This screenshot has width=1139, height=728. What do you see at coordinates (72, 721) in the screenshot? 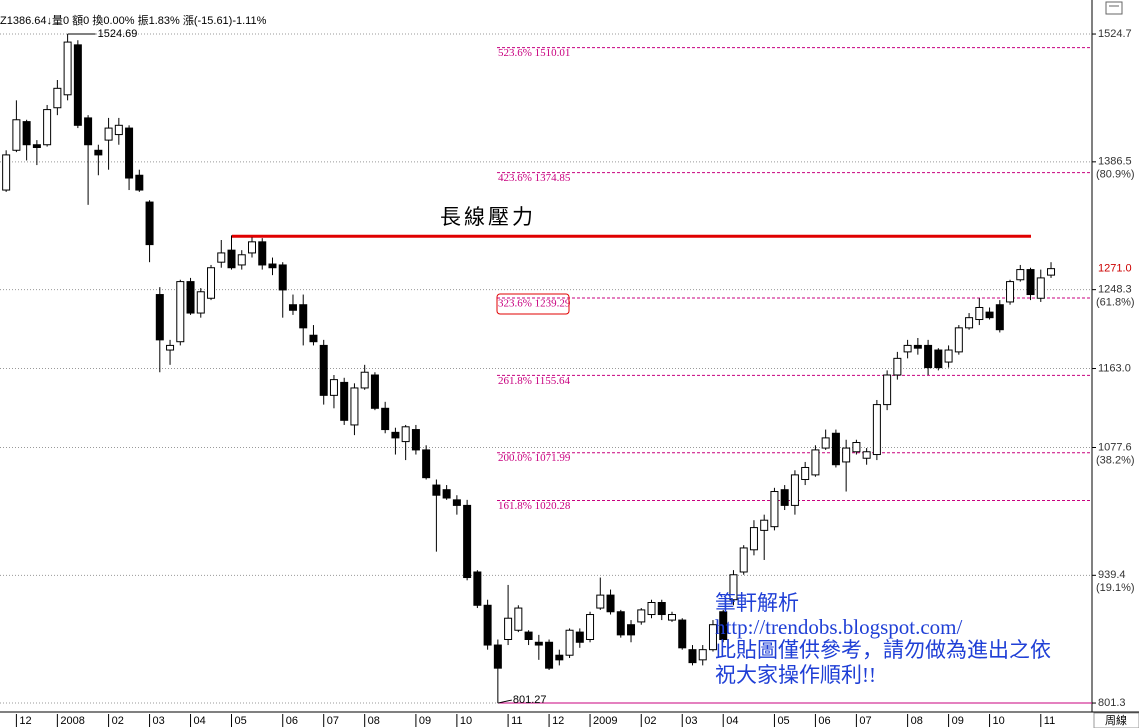
I see `x-tick-label: 2008` at bounding box center [72, 721].